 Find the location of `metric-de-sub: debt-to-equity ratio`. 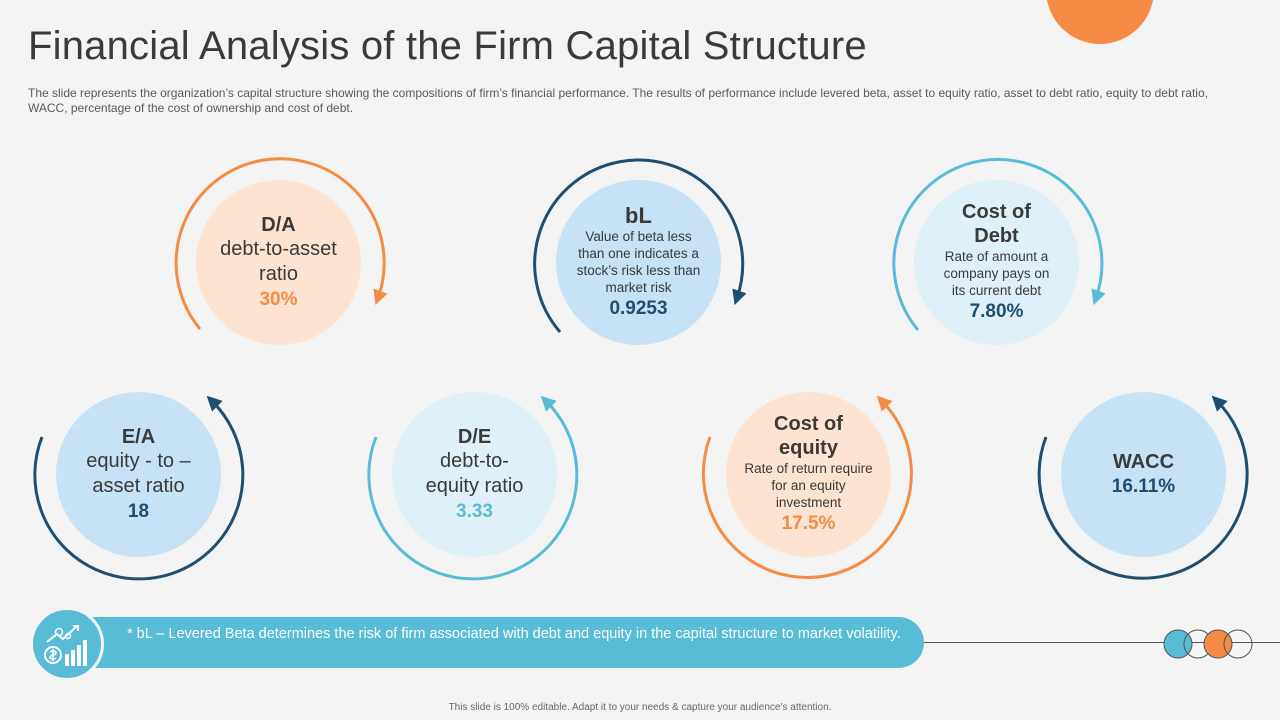

metric-de-sub: debt-to-equity ratio is located at coordinates (474, 473).